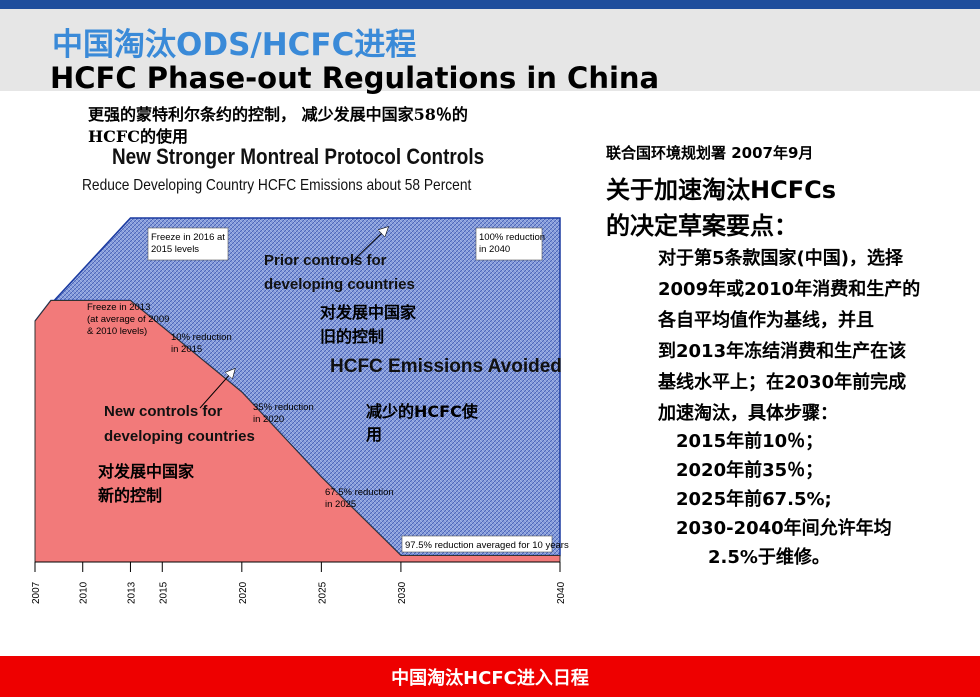 The width and height of the screenshot is (980, 697). What do you see at coordinates (340, 504) in the screenshot?
I see `annotation-reduction-2025: in 2025` at bounding box center [340, 504].